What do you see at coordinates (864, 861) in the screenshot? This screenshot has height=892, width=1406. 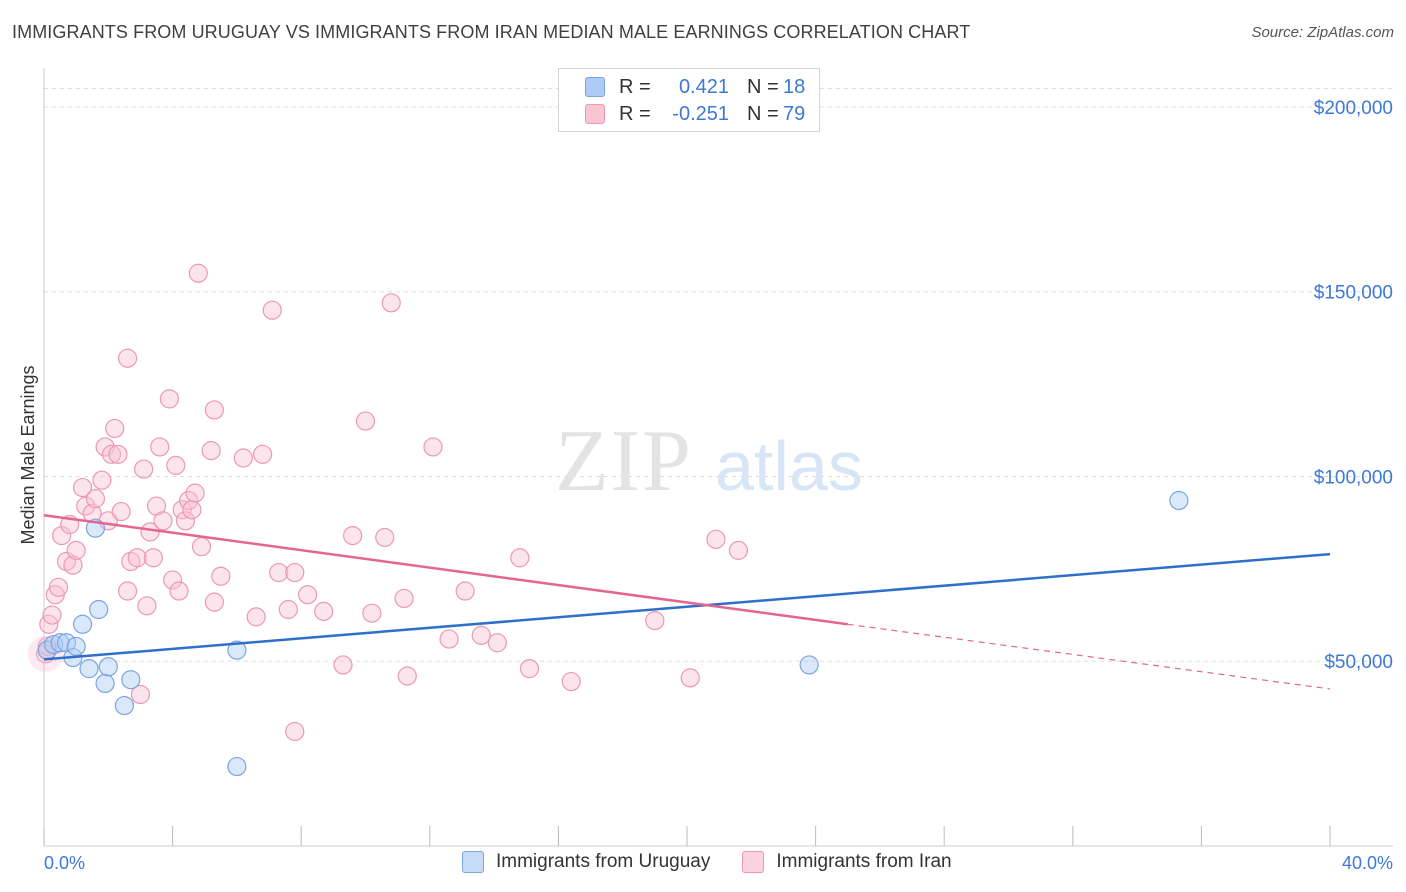 I see `legend-label-iran: Immigrants from Iran` at bounding box center [864, 861].